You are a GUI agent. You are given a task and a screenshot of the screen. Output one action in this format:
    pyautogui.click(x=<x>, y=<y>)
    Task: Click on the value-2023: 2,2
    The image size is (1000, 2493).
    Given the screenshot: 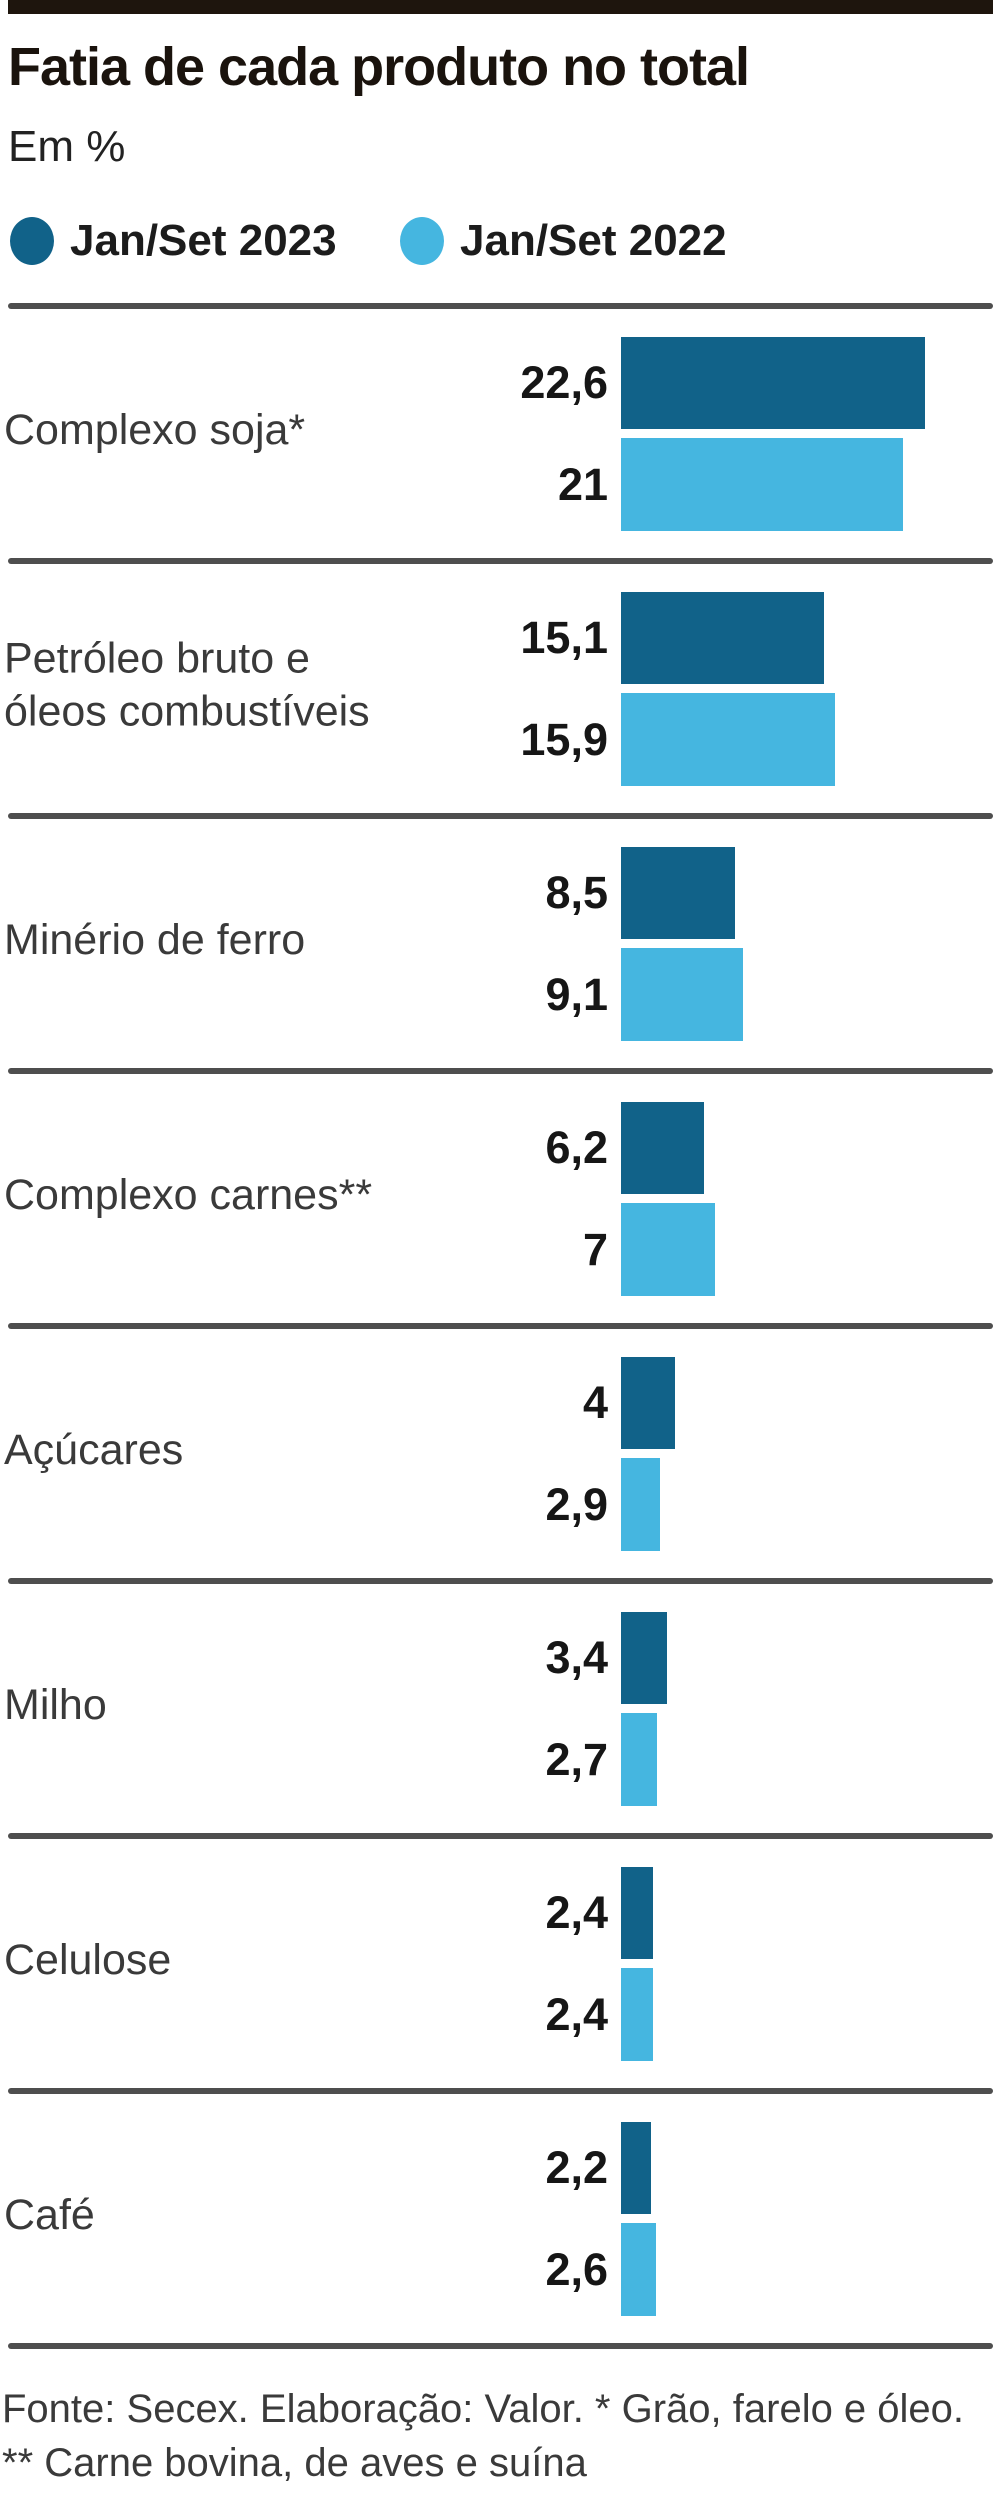 What is the action you would take?
    pyautogui.click(x=576, y=2167)
    